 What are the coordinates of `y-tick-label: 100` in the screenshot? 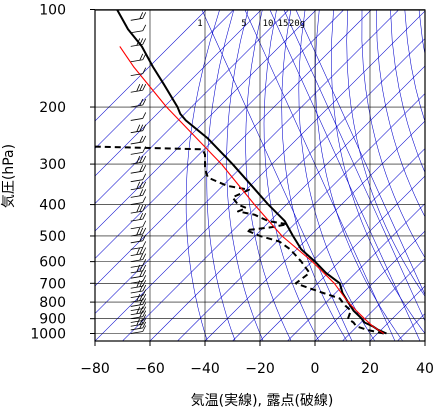 It's located at (52, 11).